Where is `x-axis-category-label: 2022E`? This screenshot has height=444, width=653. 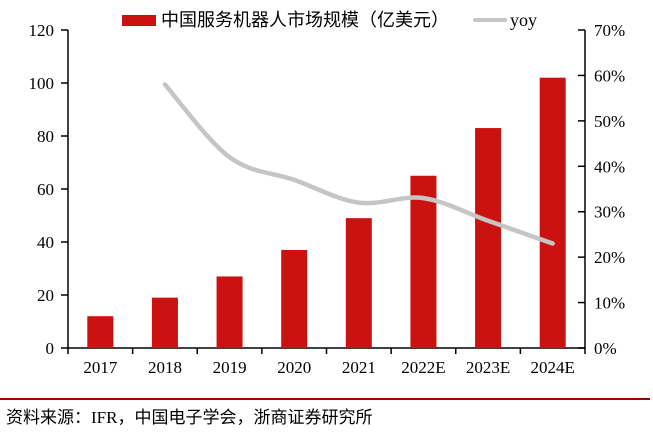
x-axis-category-label: 2022E is located at coordinates (423, 367).